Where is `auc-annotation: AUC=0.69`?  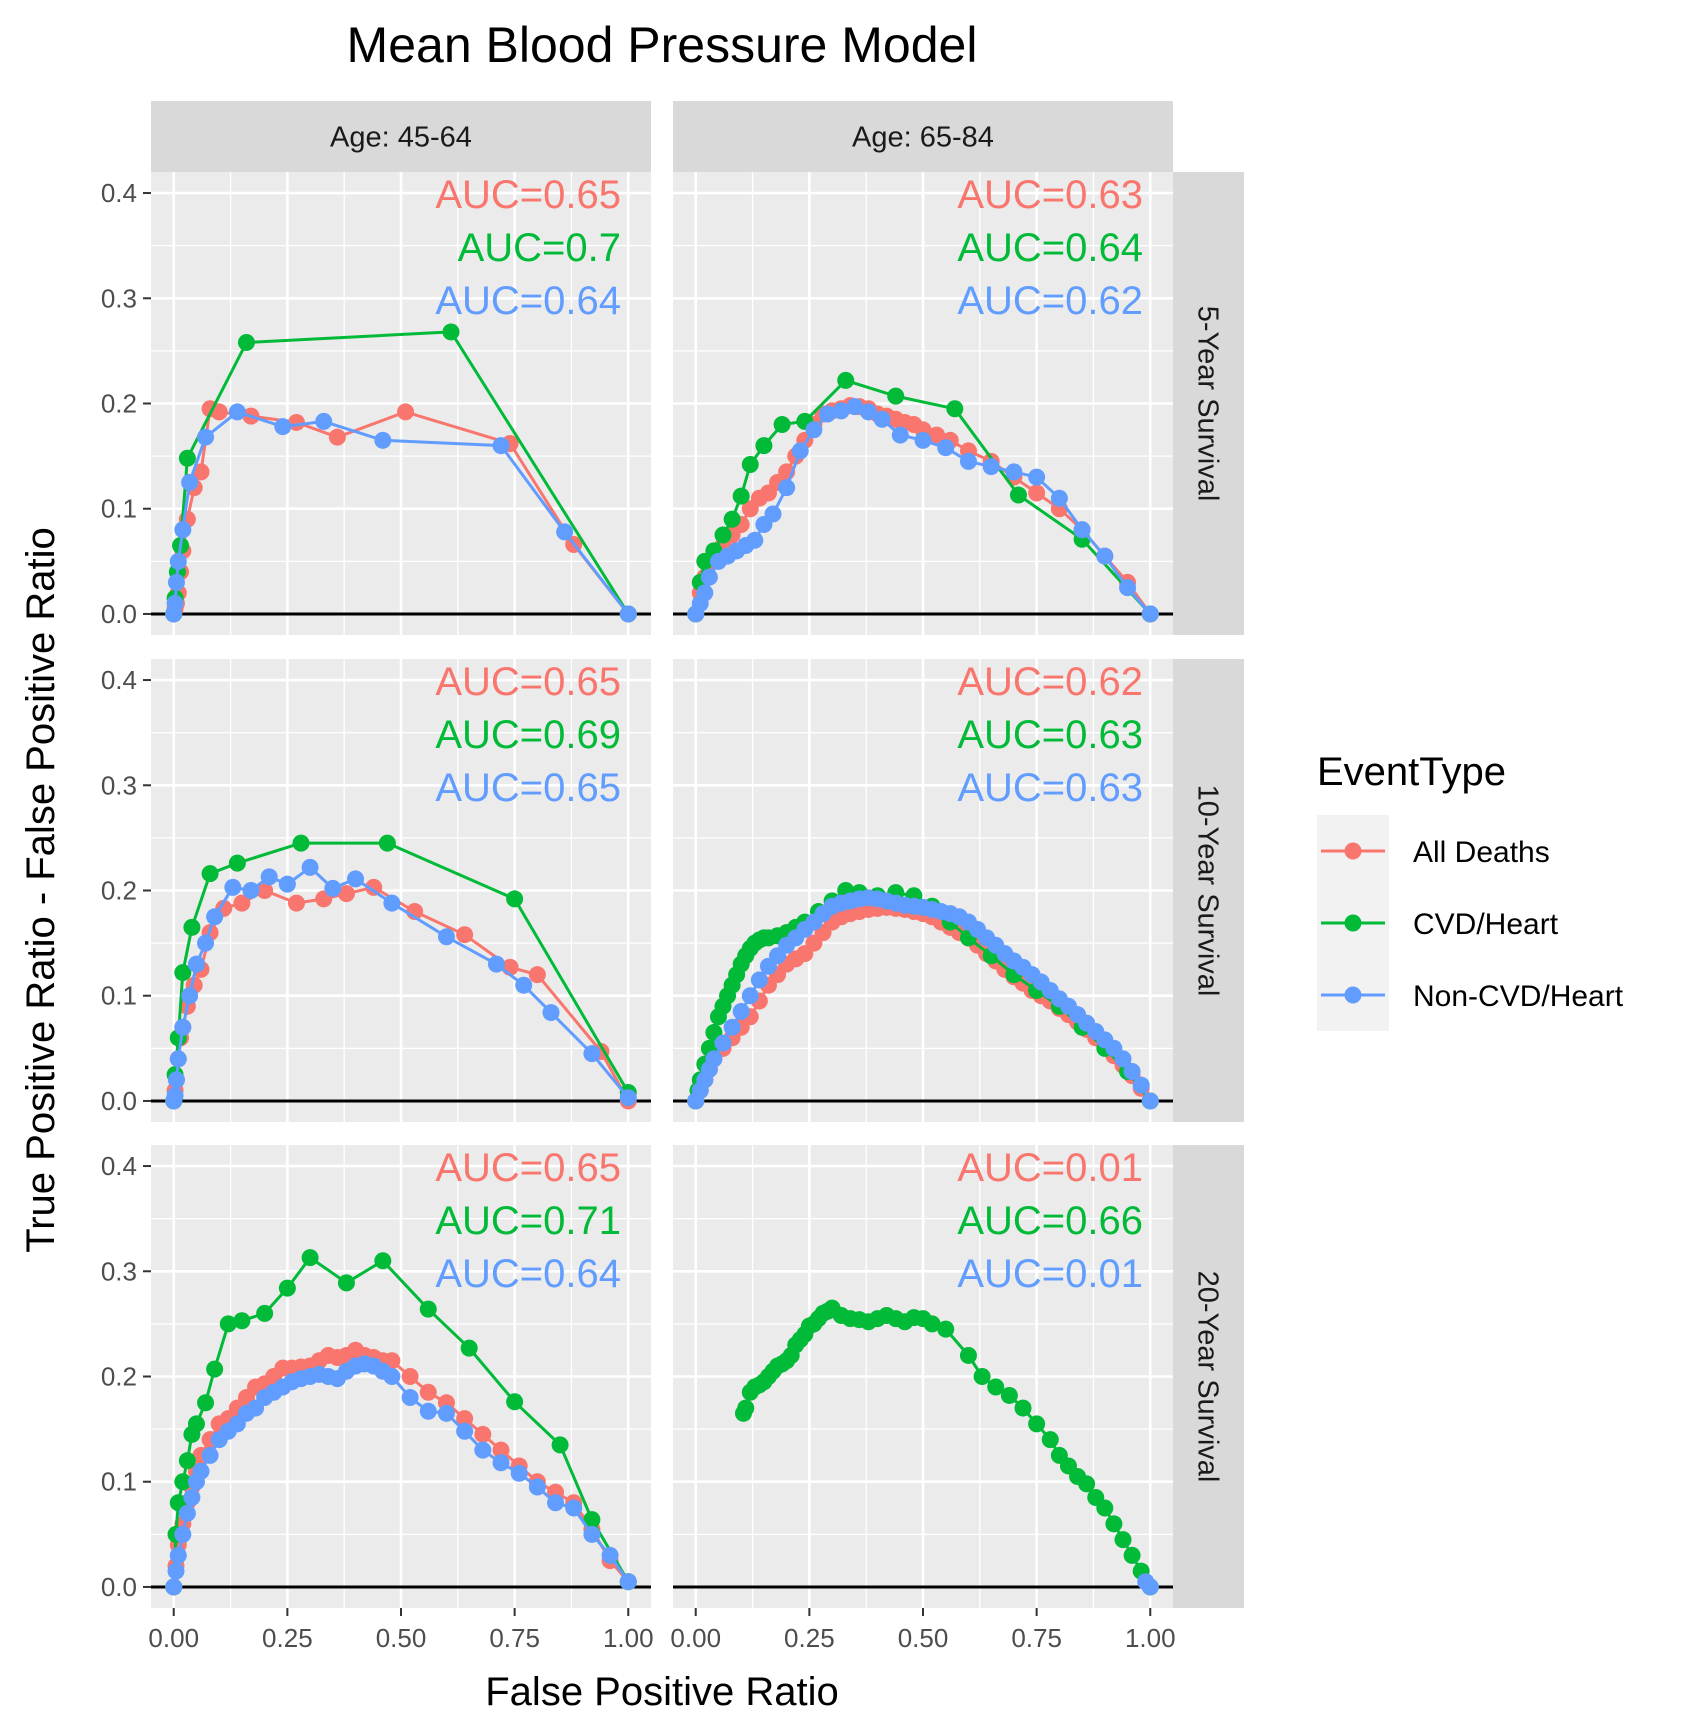 auc-annotation: AUC=0.69 is located at coordinates (528, 735).